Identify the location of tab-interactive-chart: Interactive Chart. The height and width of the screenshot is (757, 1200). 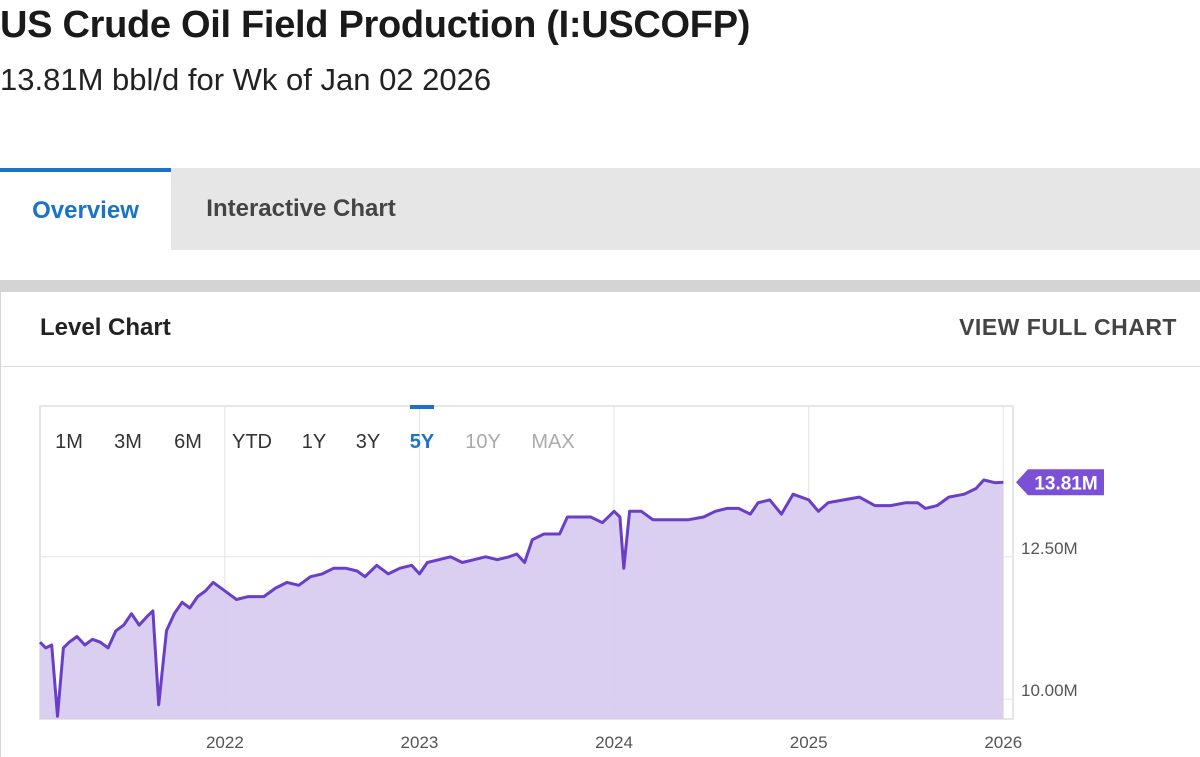
(301, 208).